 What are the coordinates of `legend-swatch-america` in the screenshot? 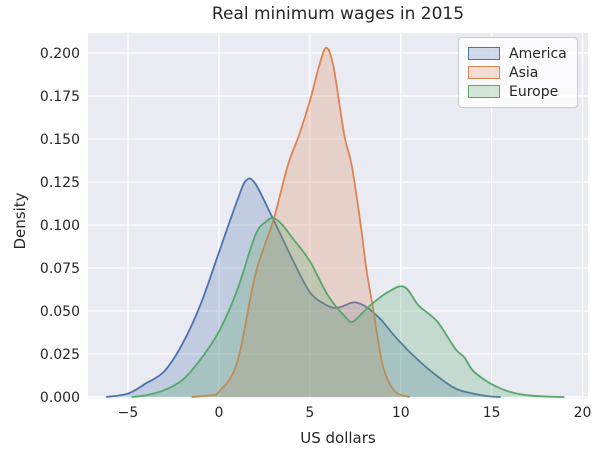 It's located at (484, 53).